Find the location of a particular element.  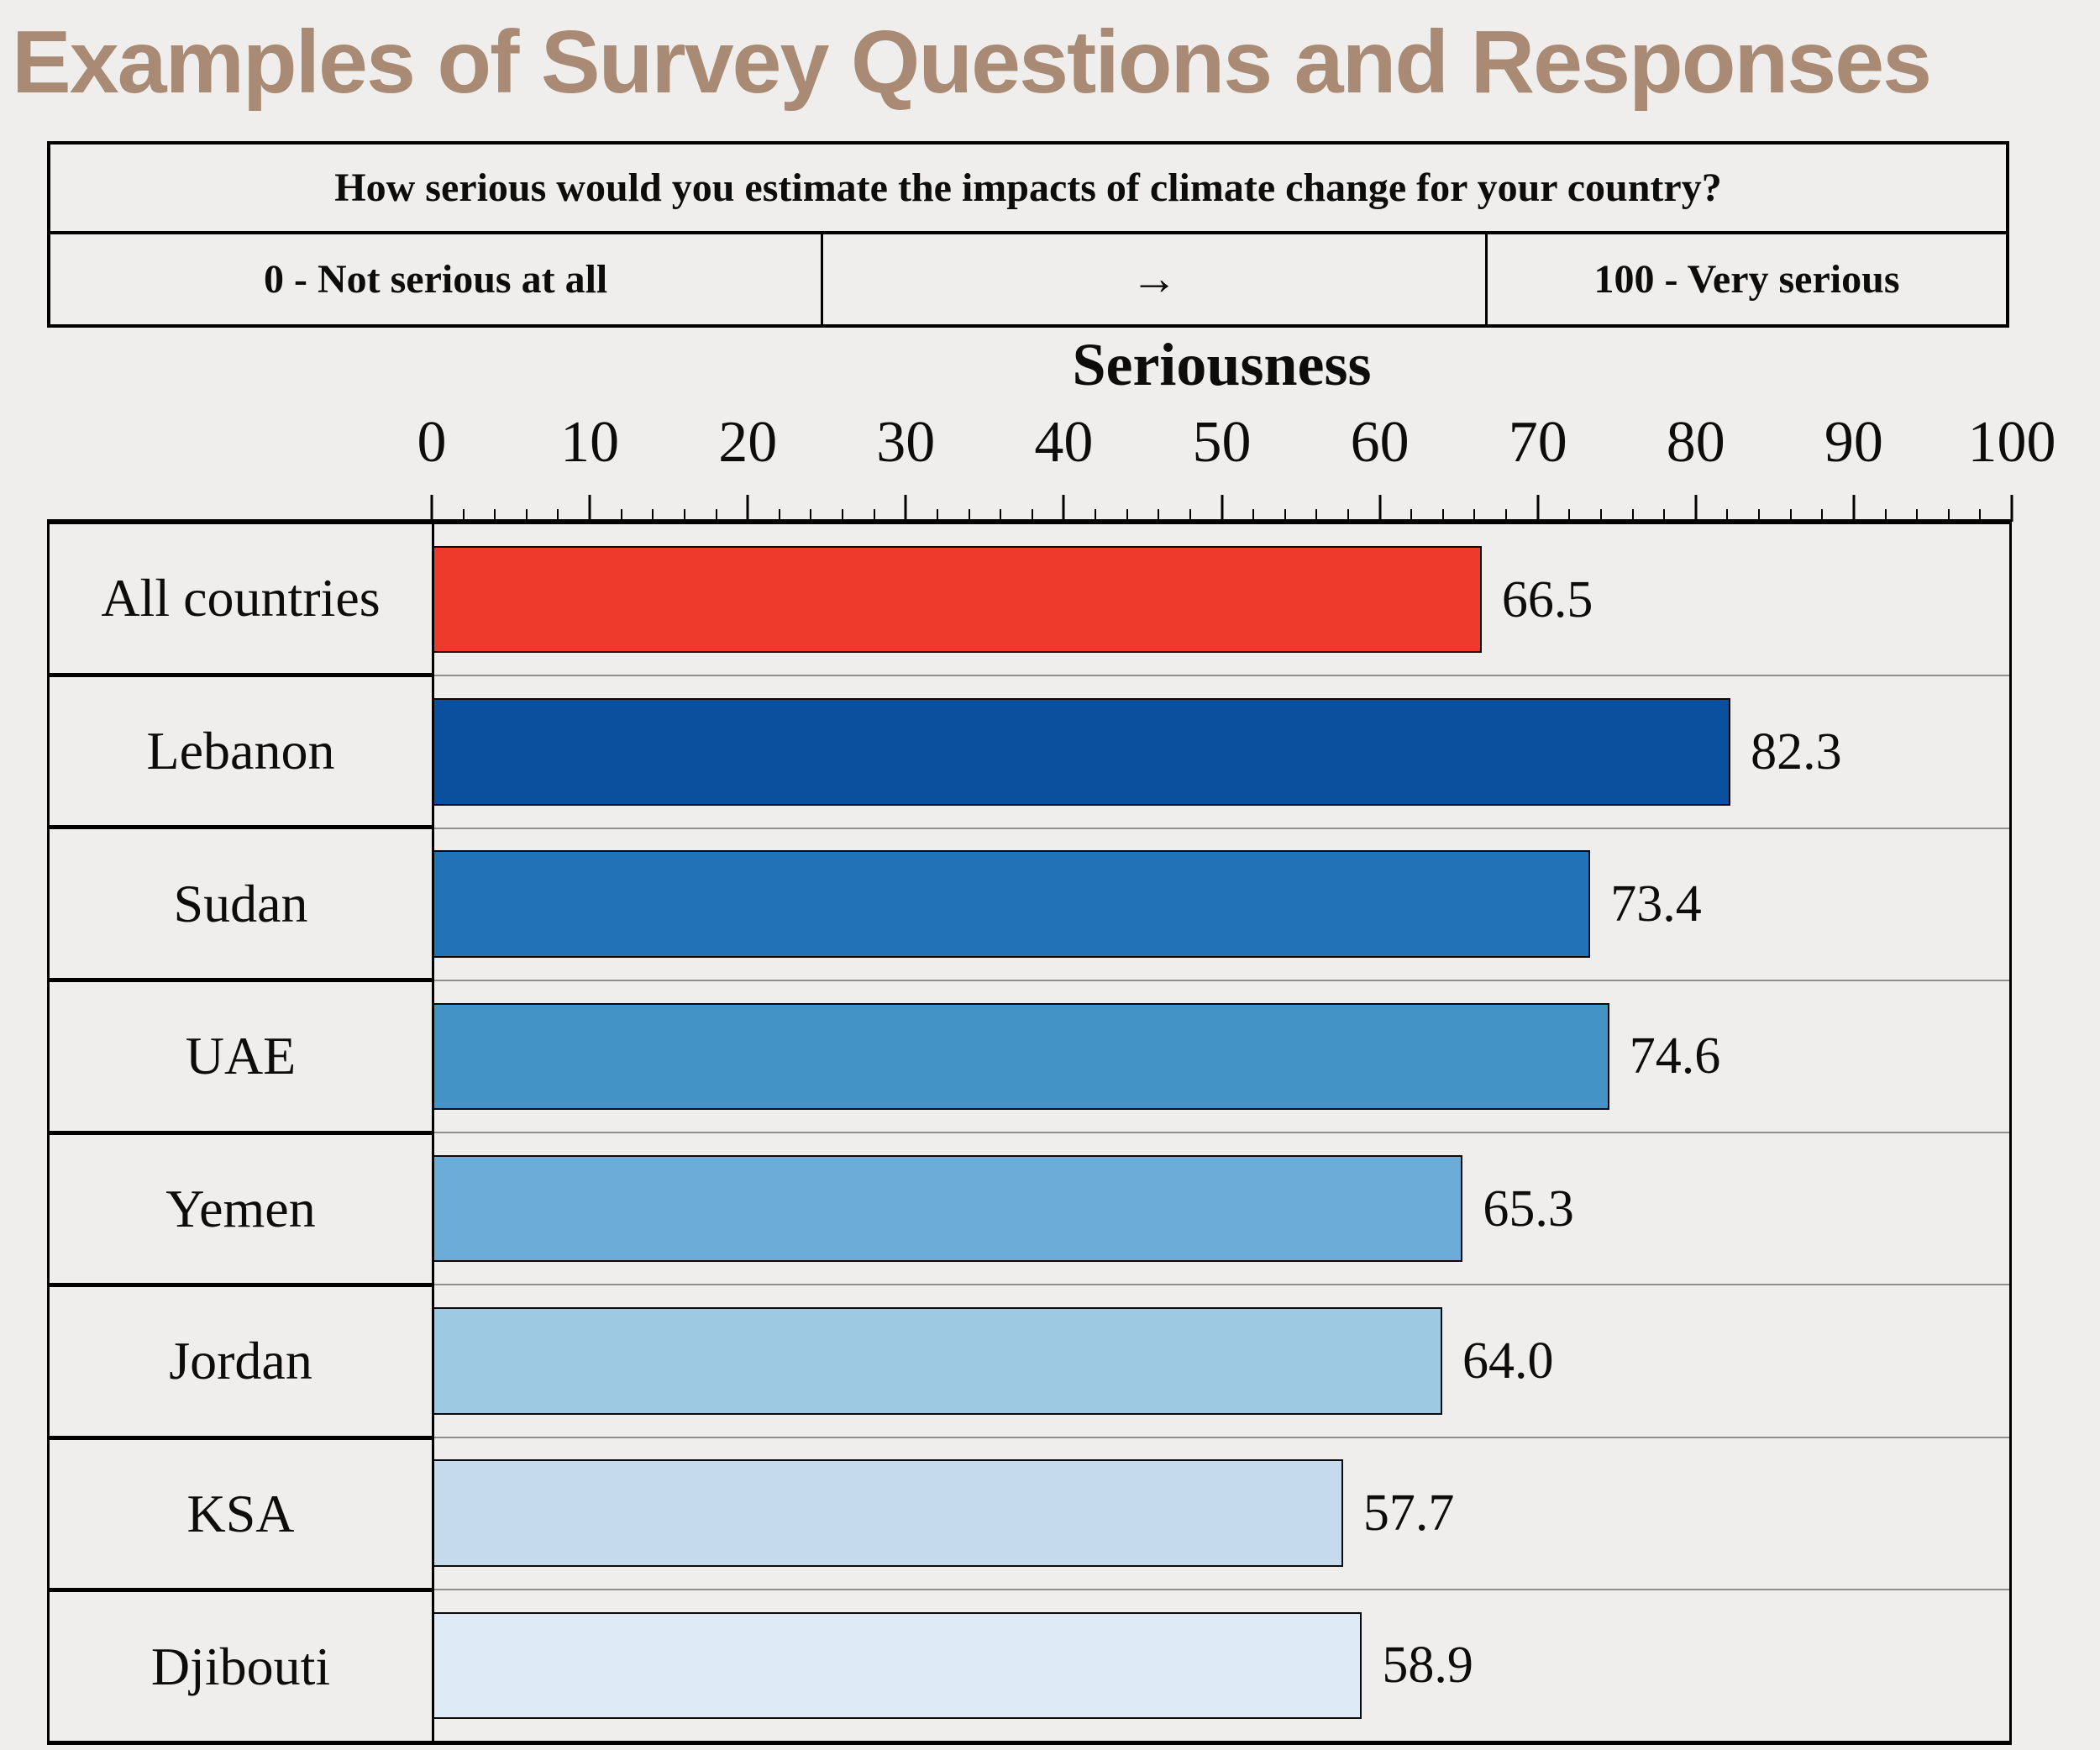

bar-row: 74.6 is located at coordinates (1221, 1057).